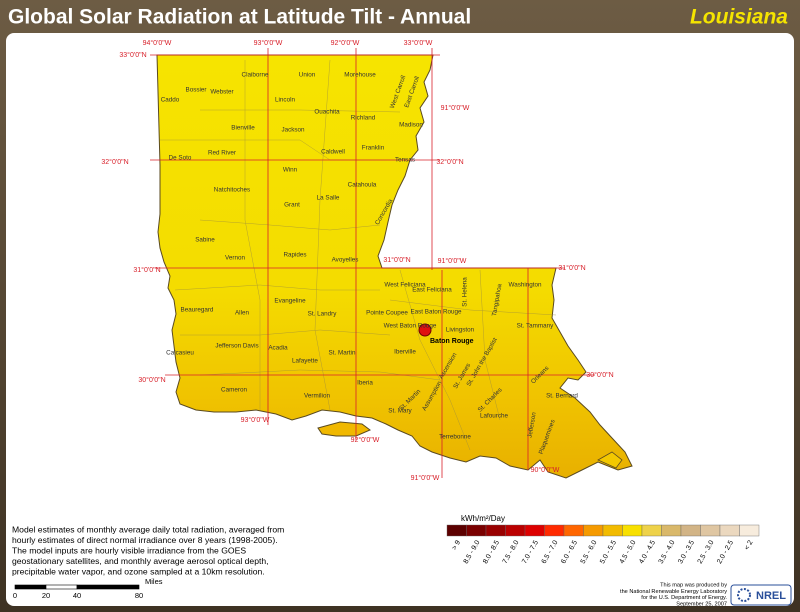 The width and height of the screenshot is (800, 612). I want to click on parish-label: Vernon, so click(235, 258).